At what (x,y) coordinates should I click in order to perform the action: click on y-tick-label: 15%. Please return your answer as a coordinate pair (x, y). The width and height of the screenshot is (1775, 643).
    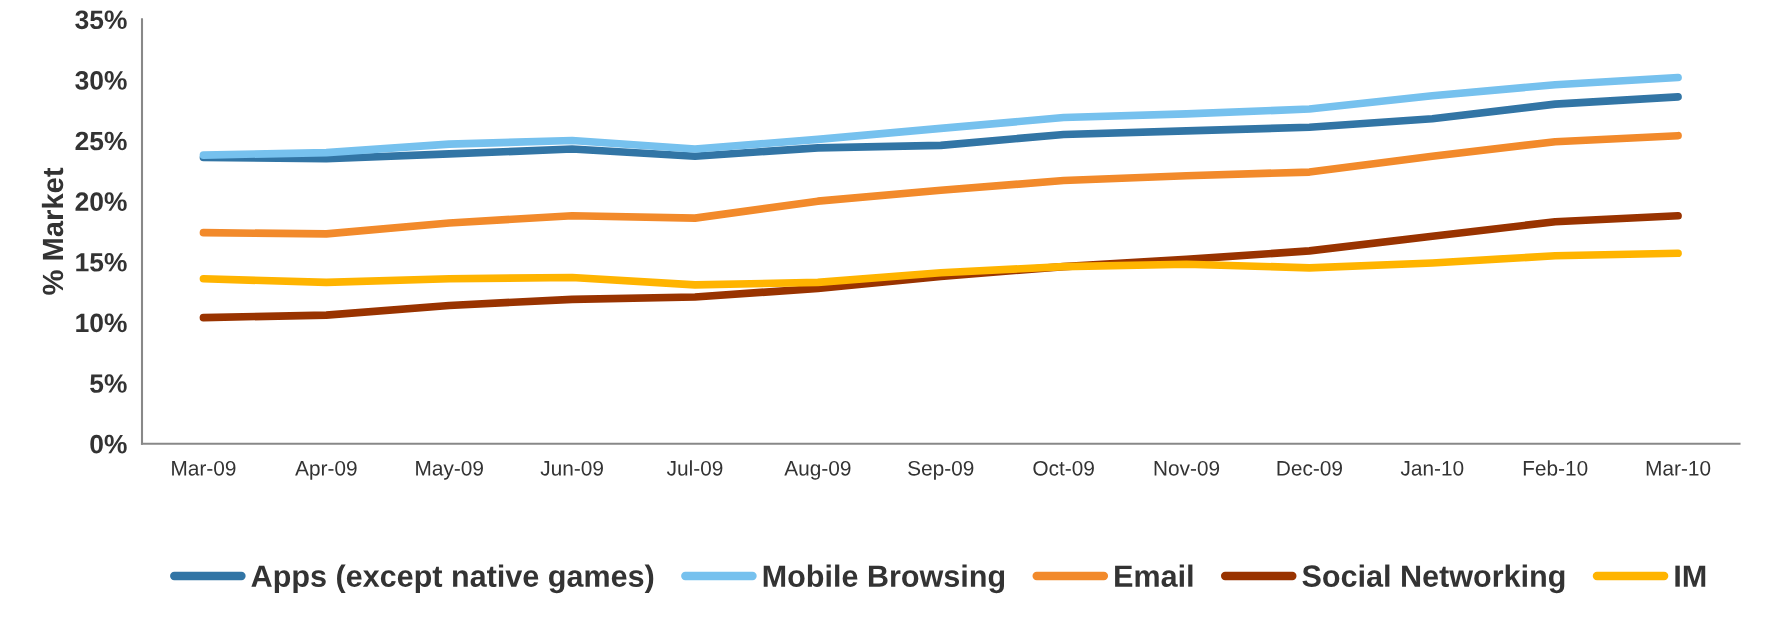
    Looking at the image, I should click on (101, 262).